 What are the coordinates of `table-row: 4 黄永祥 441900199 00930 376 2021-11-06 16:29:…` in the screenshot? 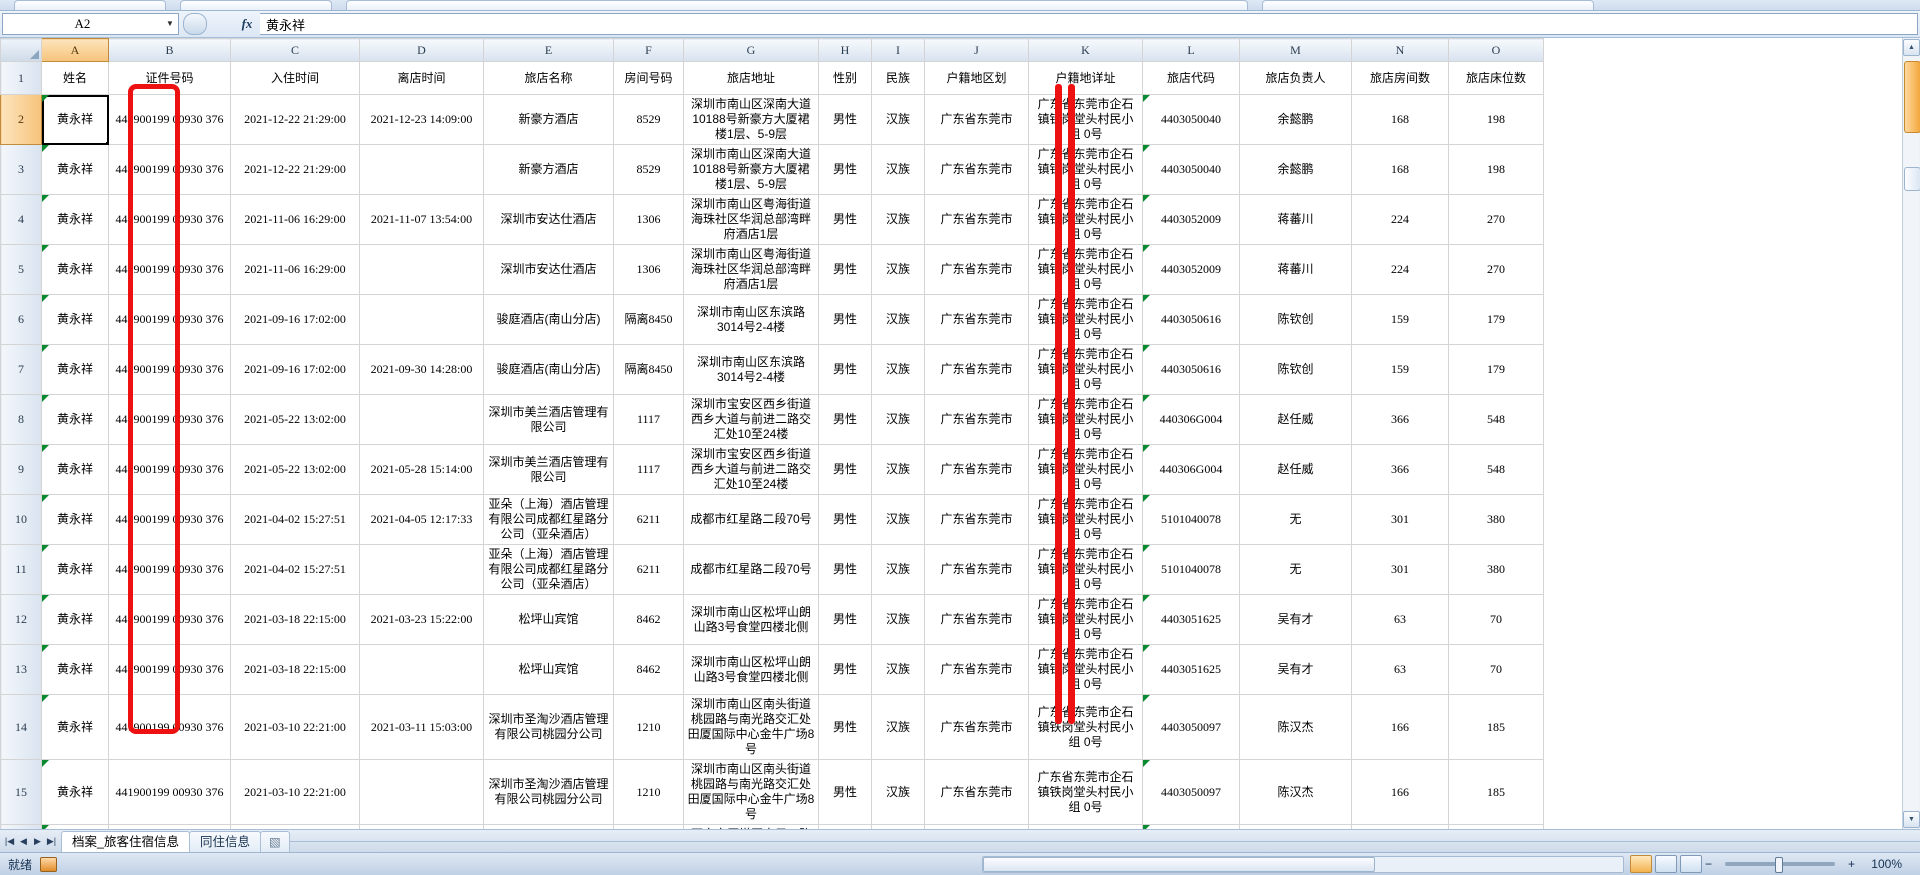 It's located at (772, 219).